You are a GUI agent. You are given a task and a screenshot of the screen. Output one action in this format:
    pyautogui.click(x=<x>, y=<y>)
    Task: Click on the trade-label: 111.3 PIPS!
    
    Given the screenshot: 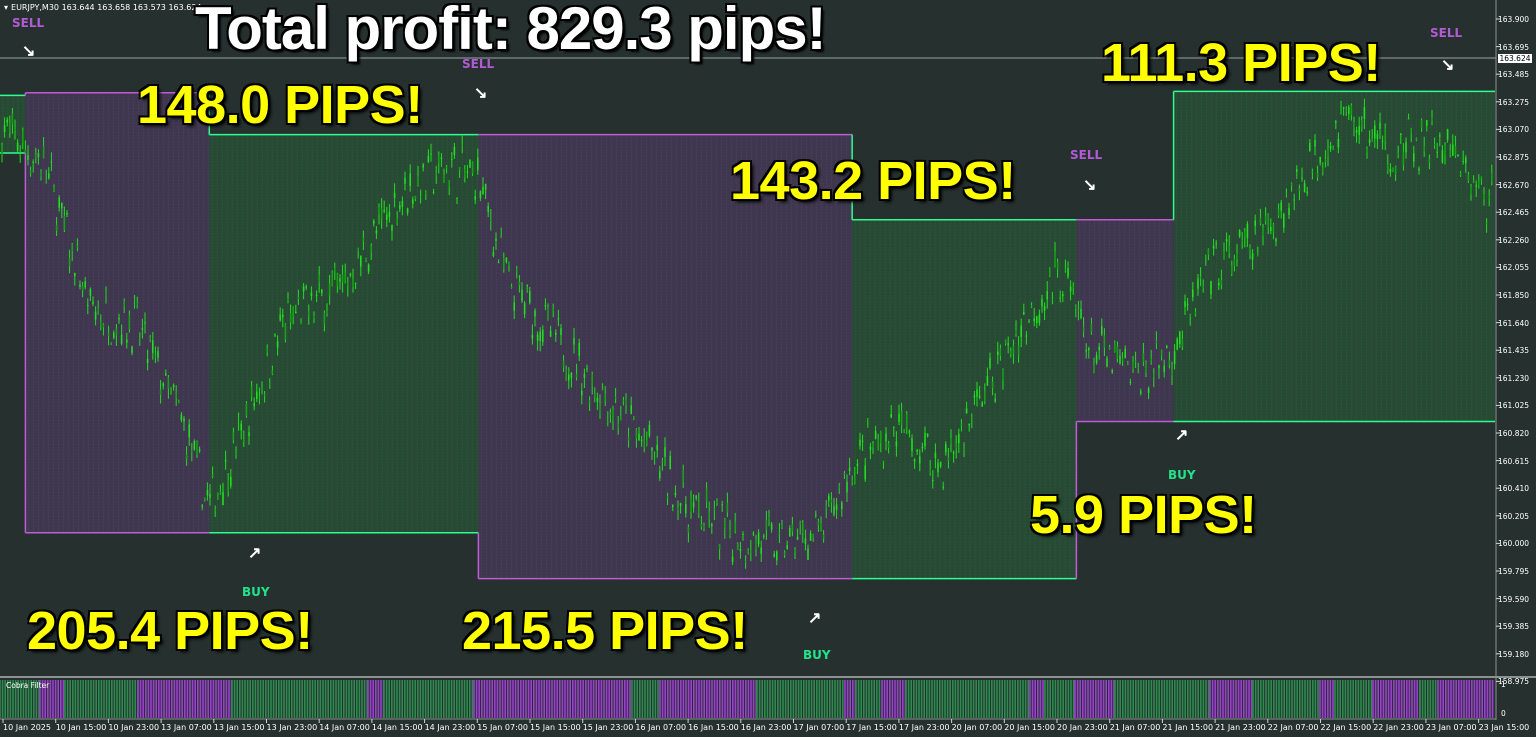 What is the action you would take?
    pyautogui.click(x=1241, y=63)
    